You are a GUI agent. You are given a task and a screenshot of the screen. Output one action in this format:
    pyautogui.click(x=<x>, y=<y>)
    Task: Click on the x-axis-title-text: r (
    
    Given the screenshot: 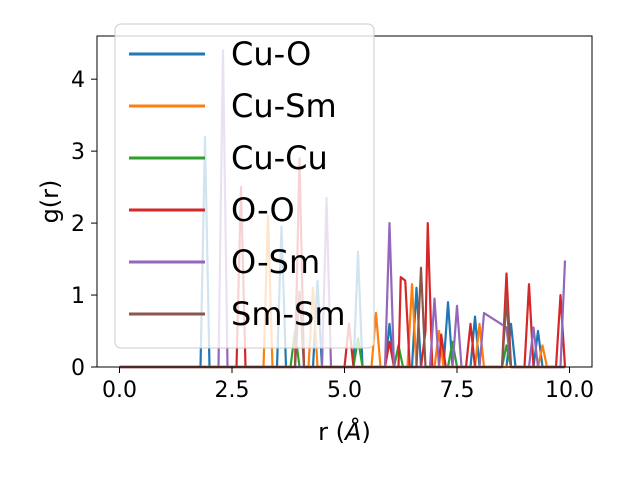 What is the action you would take?
    pyautogui.click(x=331, y=432)
    